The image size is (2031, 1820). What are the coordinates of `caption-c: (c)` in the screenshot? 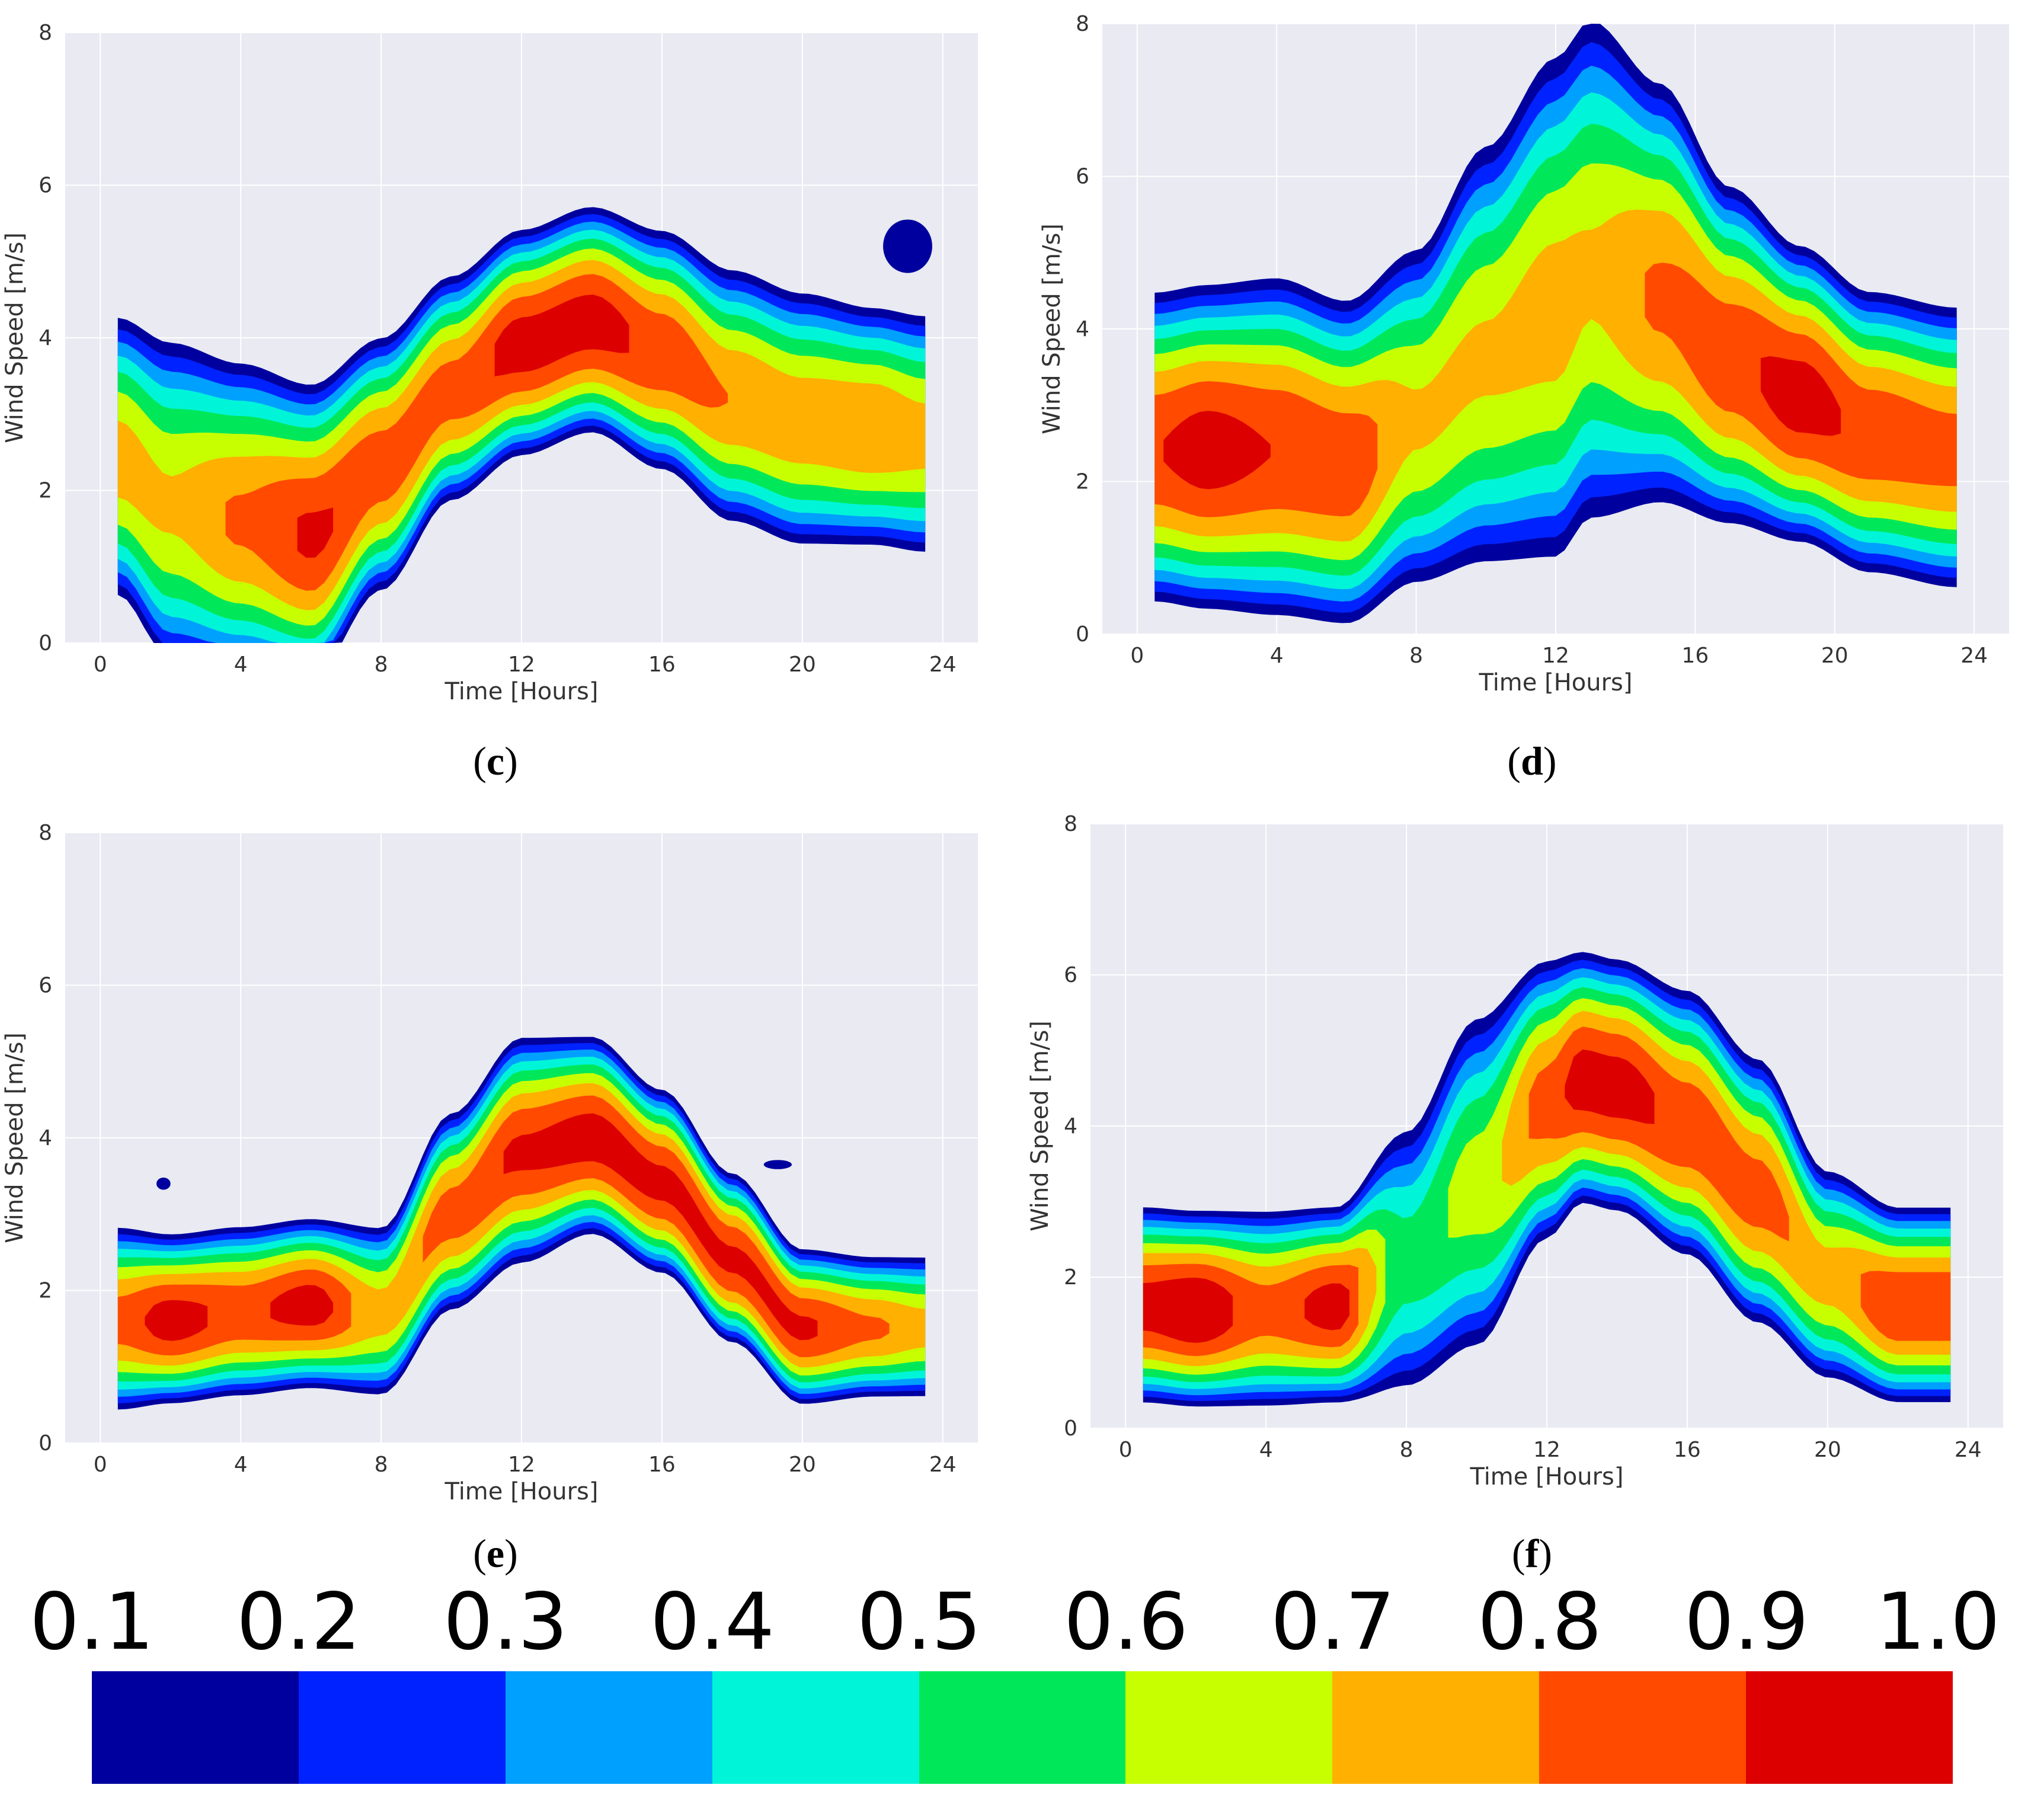 It's located at (495, 760).